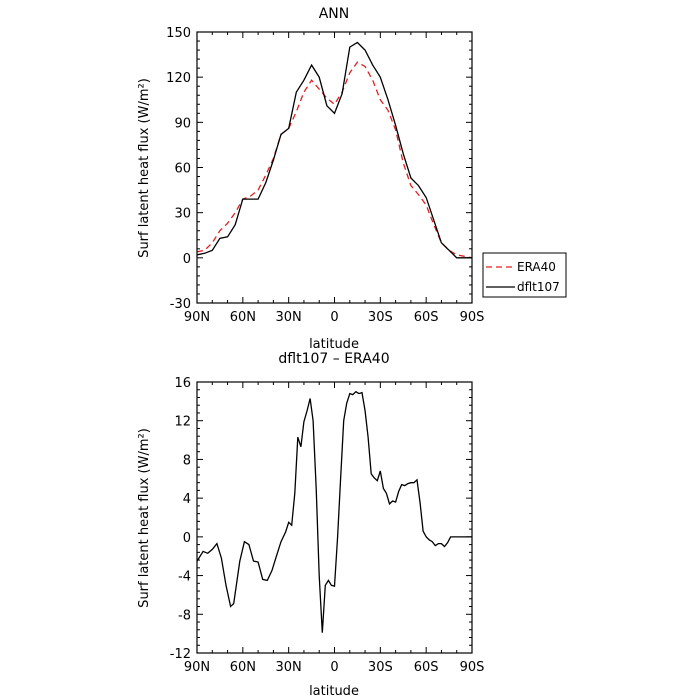  What do you see at coordinates (178, 78) in the screenshot?
I see `y-tick-label: 120` at bounding box center [178, 78].